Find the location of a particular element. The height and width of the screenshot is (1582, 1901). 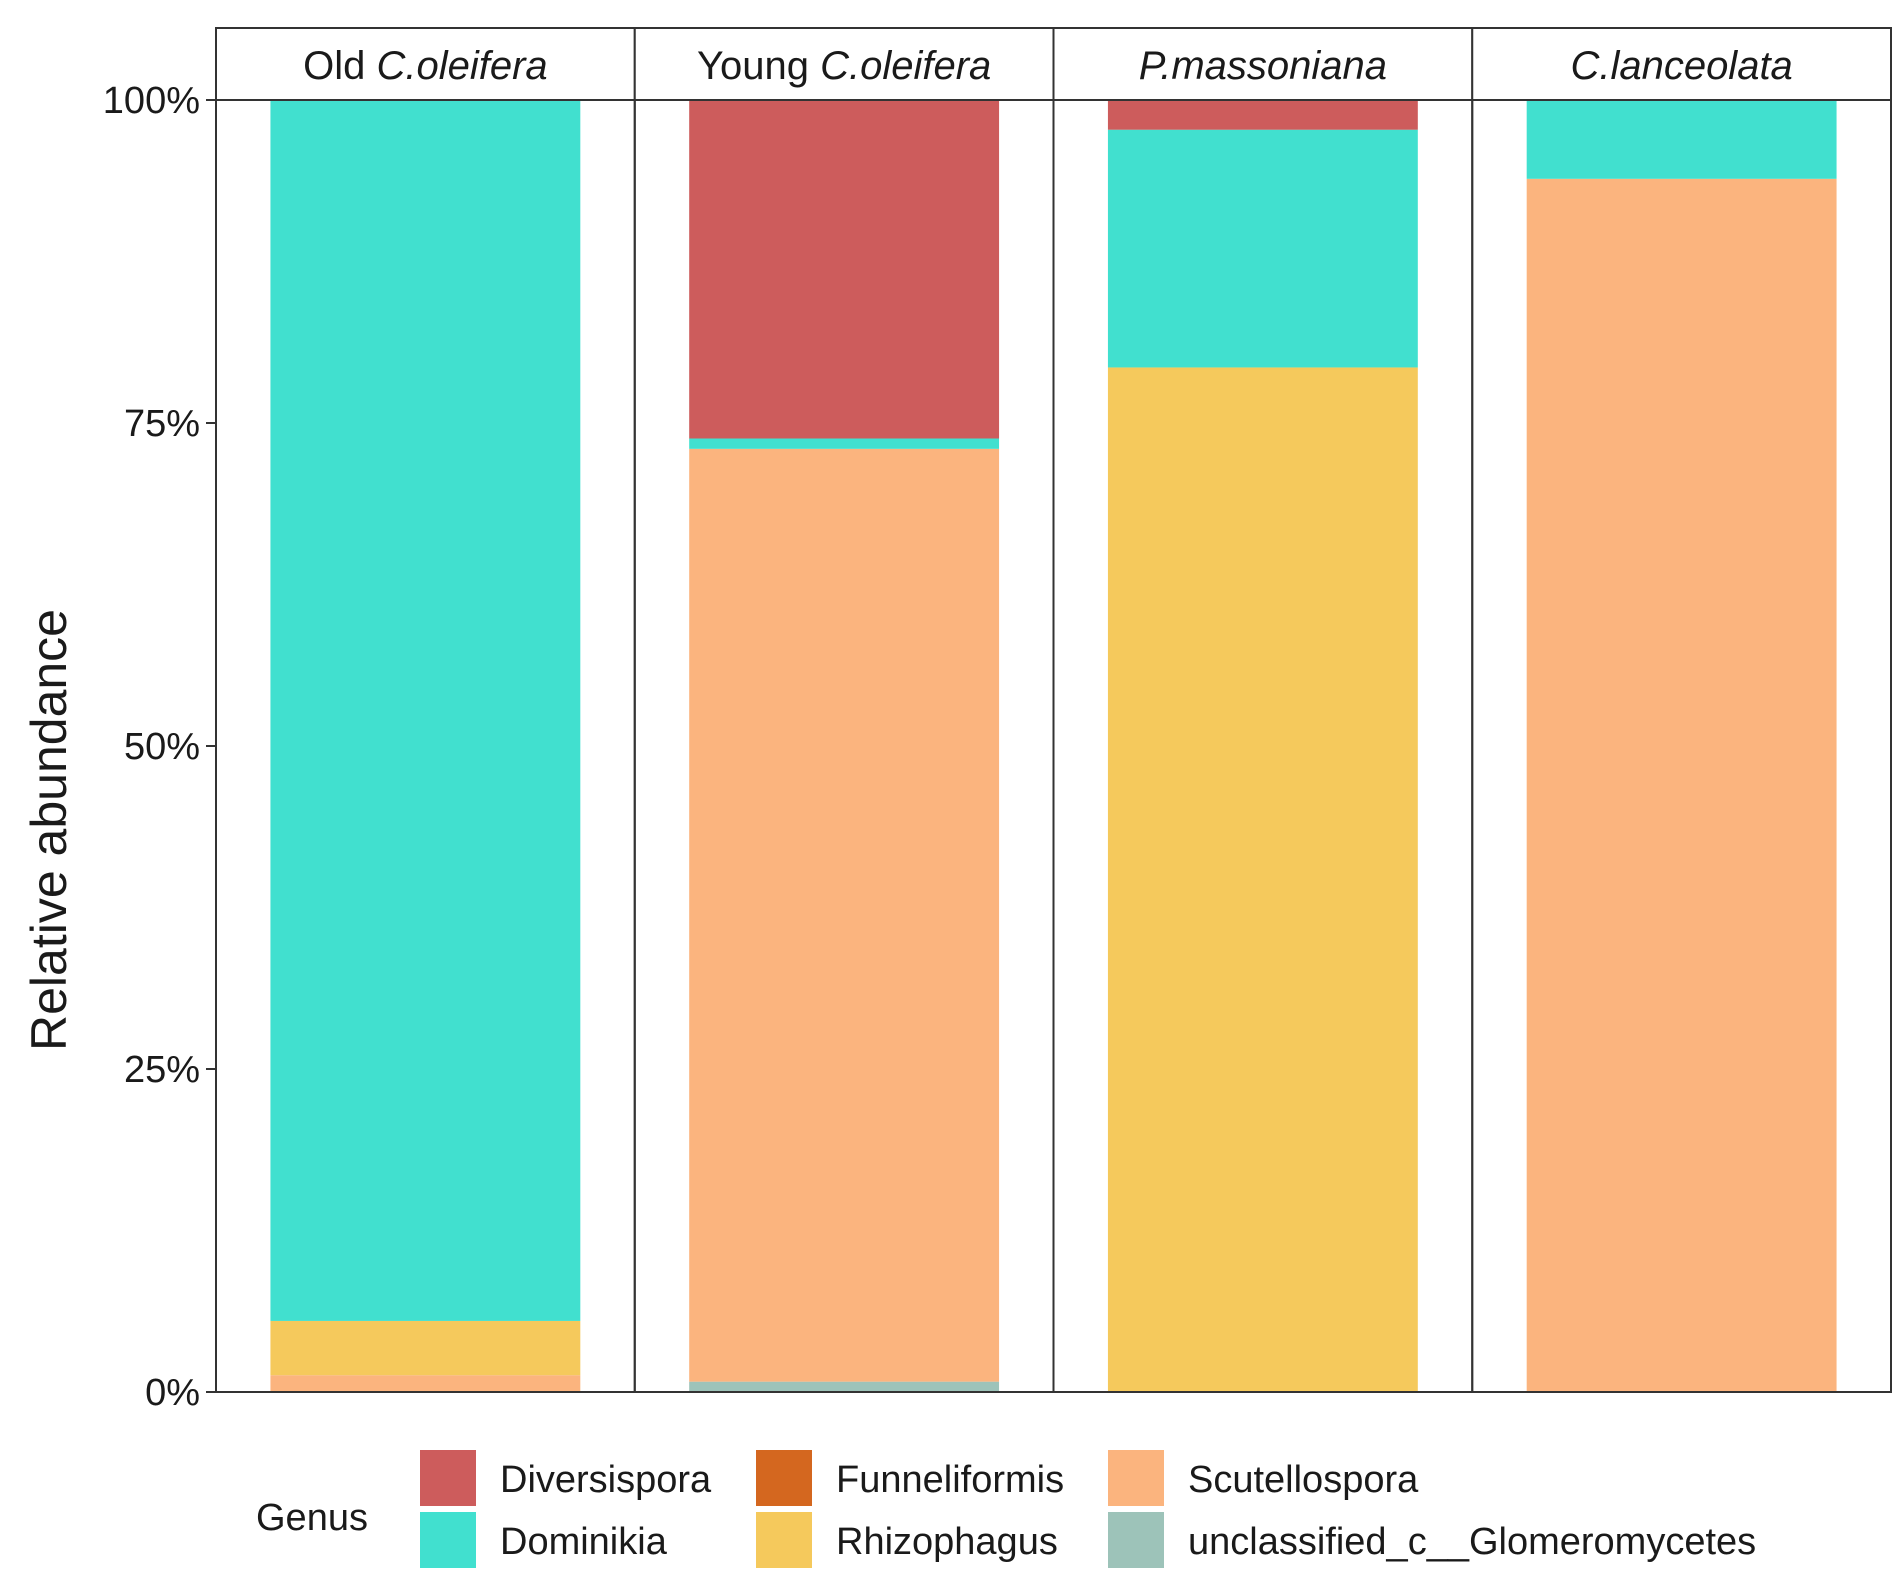

legend-label: Diversispora is located at coordinates (606, 1480).